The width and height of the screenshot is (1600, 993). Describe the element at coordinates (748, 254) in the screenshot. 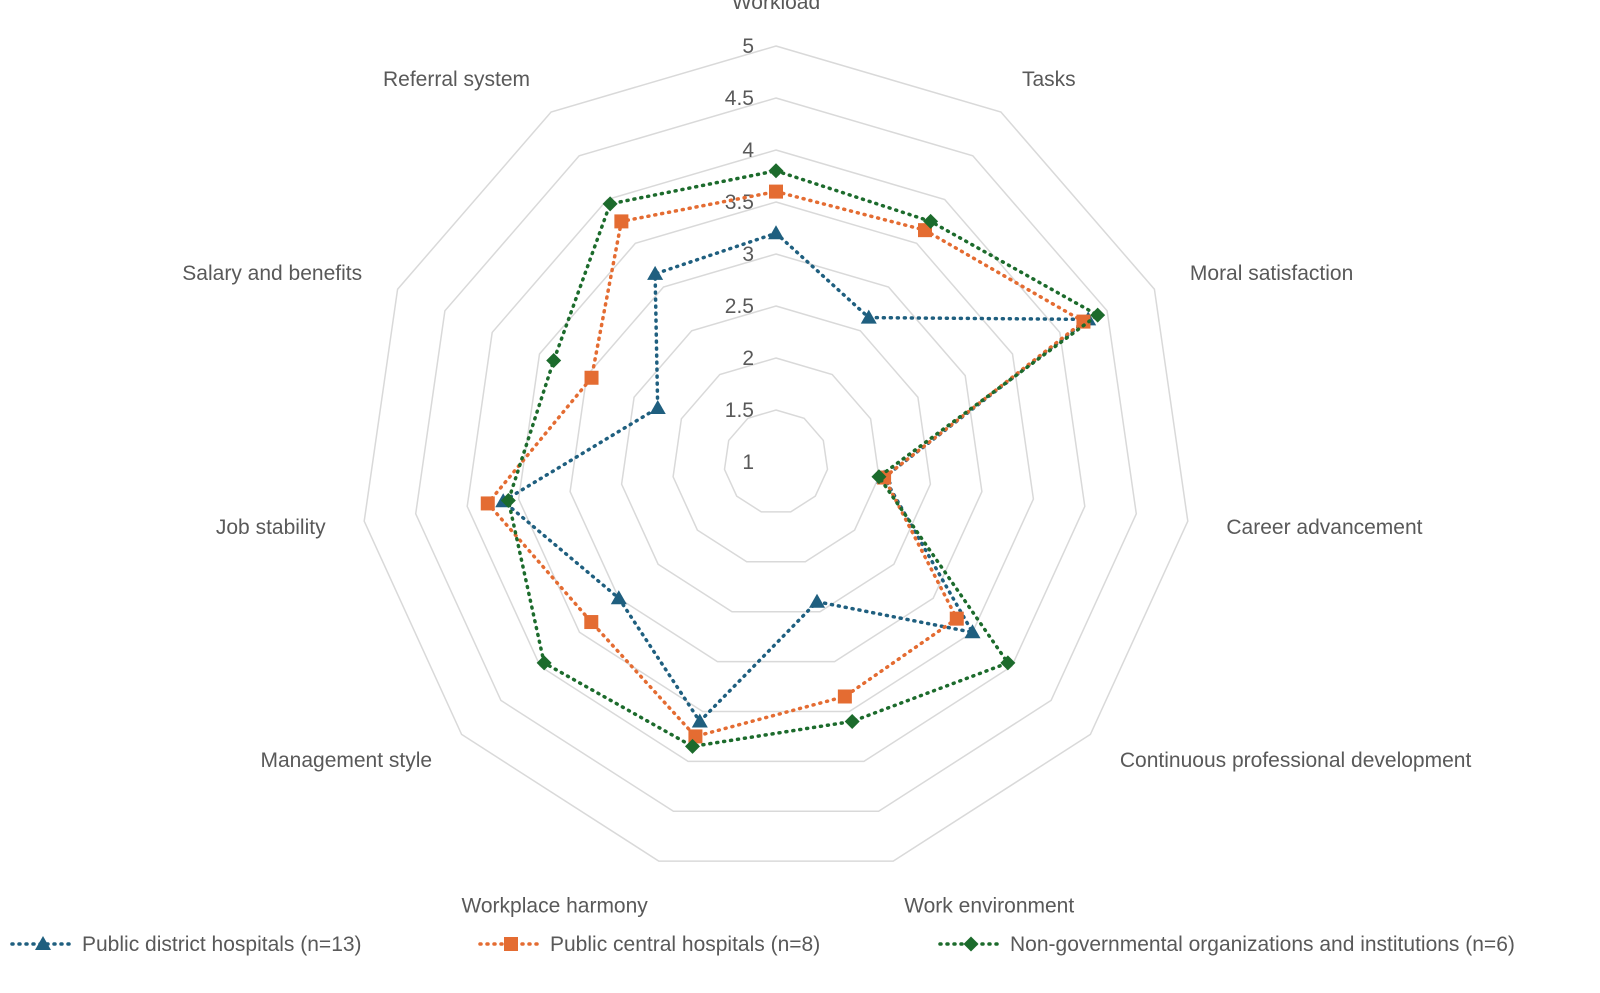

I see `tick-label: 3` at that location.